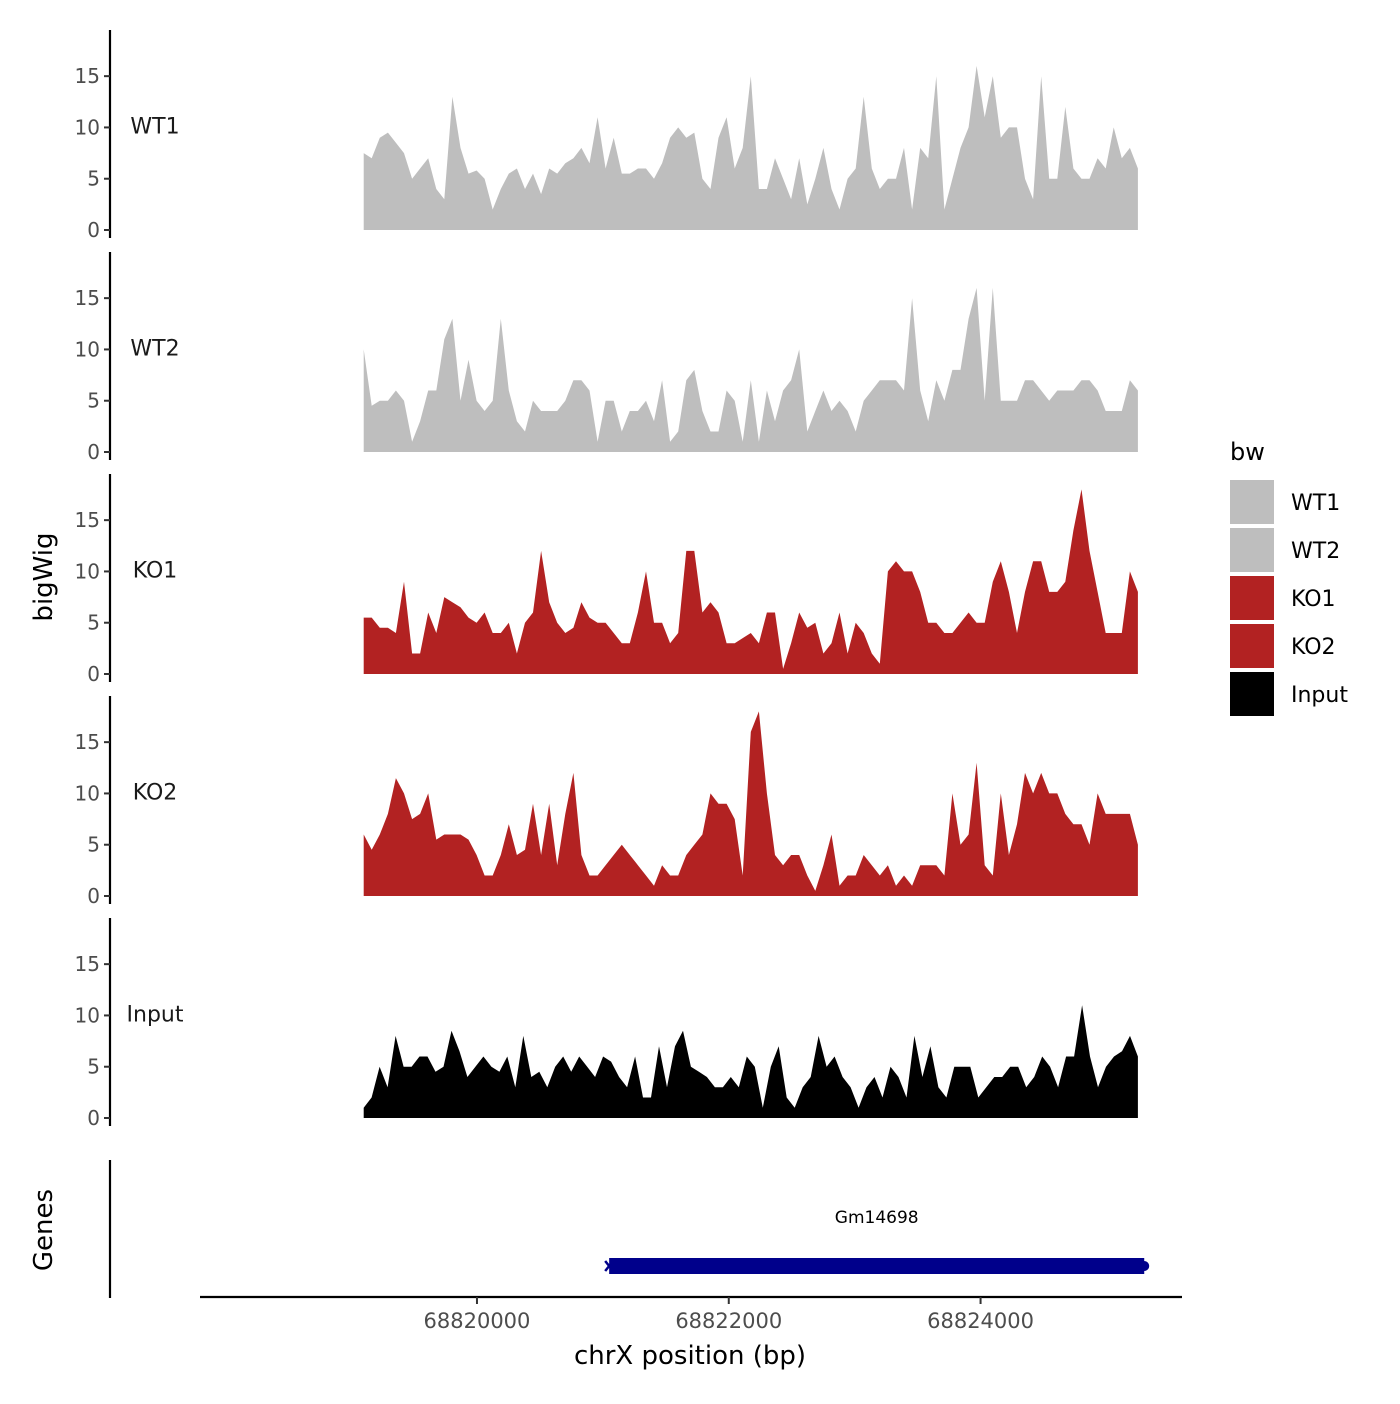 This screenshot has height=1404, width=1400. Describe the element at coordinates (1247, 452) in the screenshot. I see `legend-title: bw` at that location.